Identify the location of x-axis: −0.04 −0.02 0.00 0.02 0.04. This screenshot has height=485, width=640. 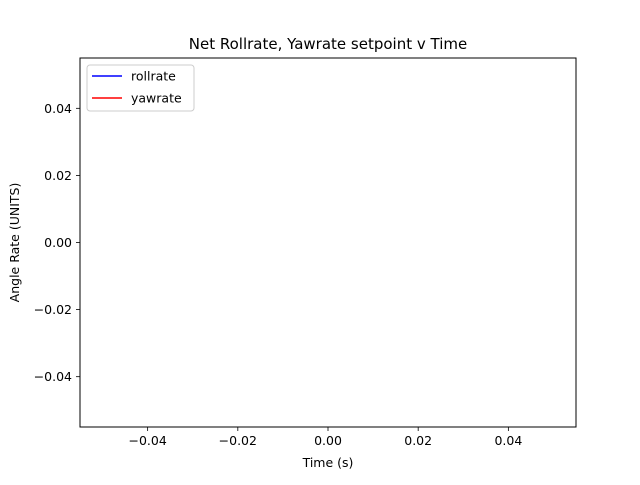
(325, 437).